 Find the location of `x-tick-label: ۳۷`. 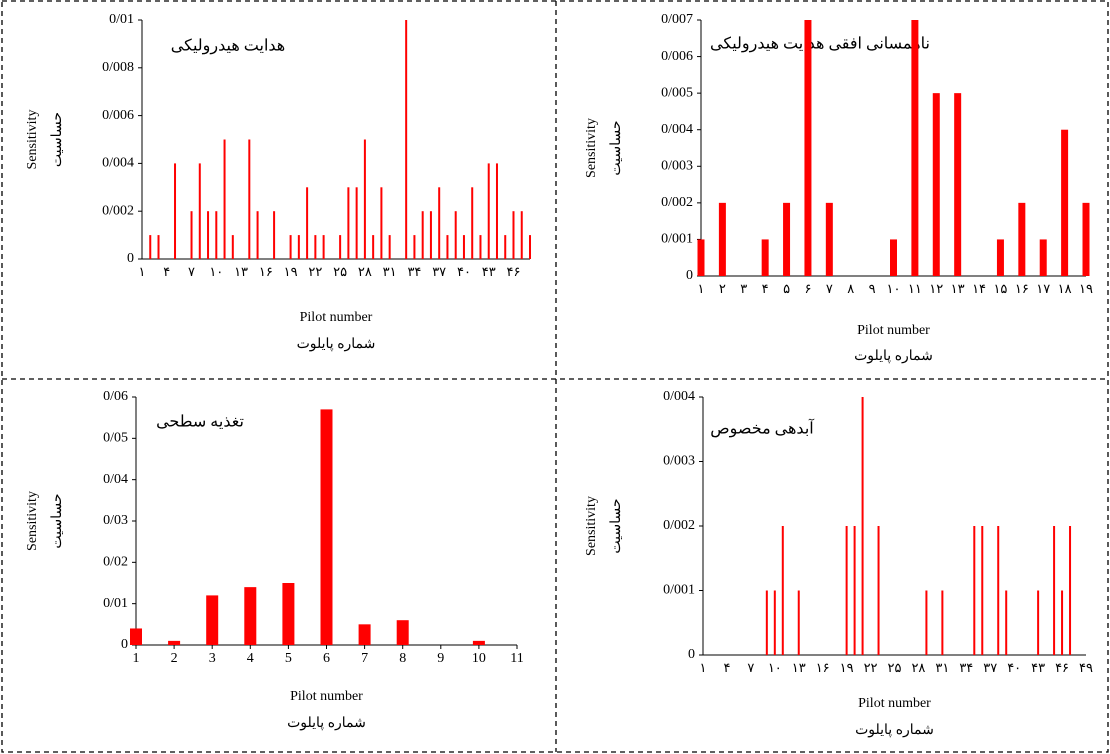

x-tick-label: ۳۷ is located at coordinates (990, 667).